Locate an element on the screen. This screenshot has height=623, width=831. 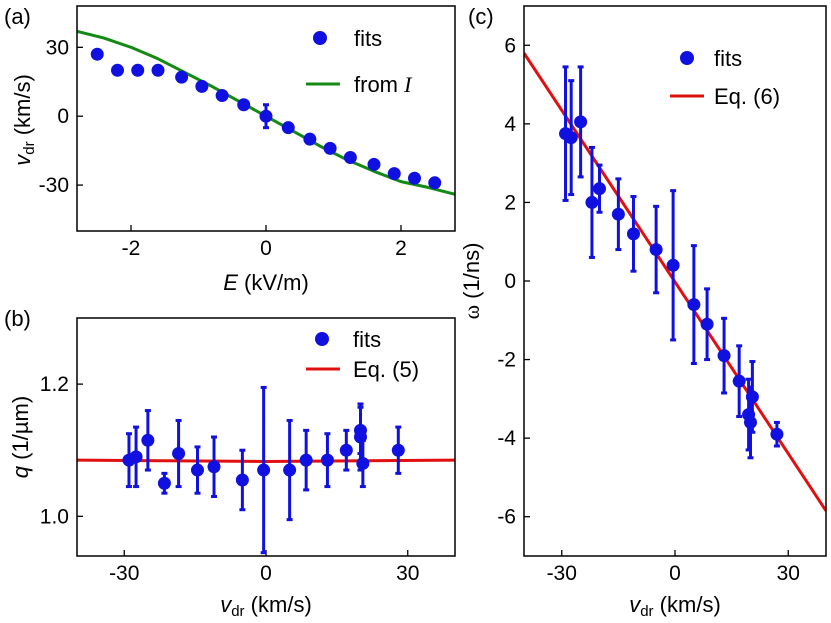
panel-c-legend-fits: fits is located at coordinates (728, 58).